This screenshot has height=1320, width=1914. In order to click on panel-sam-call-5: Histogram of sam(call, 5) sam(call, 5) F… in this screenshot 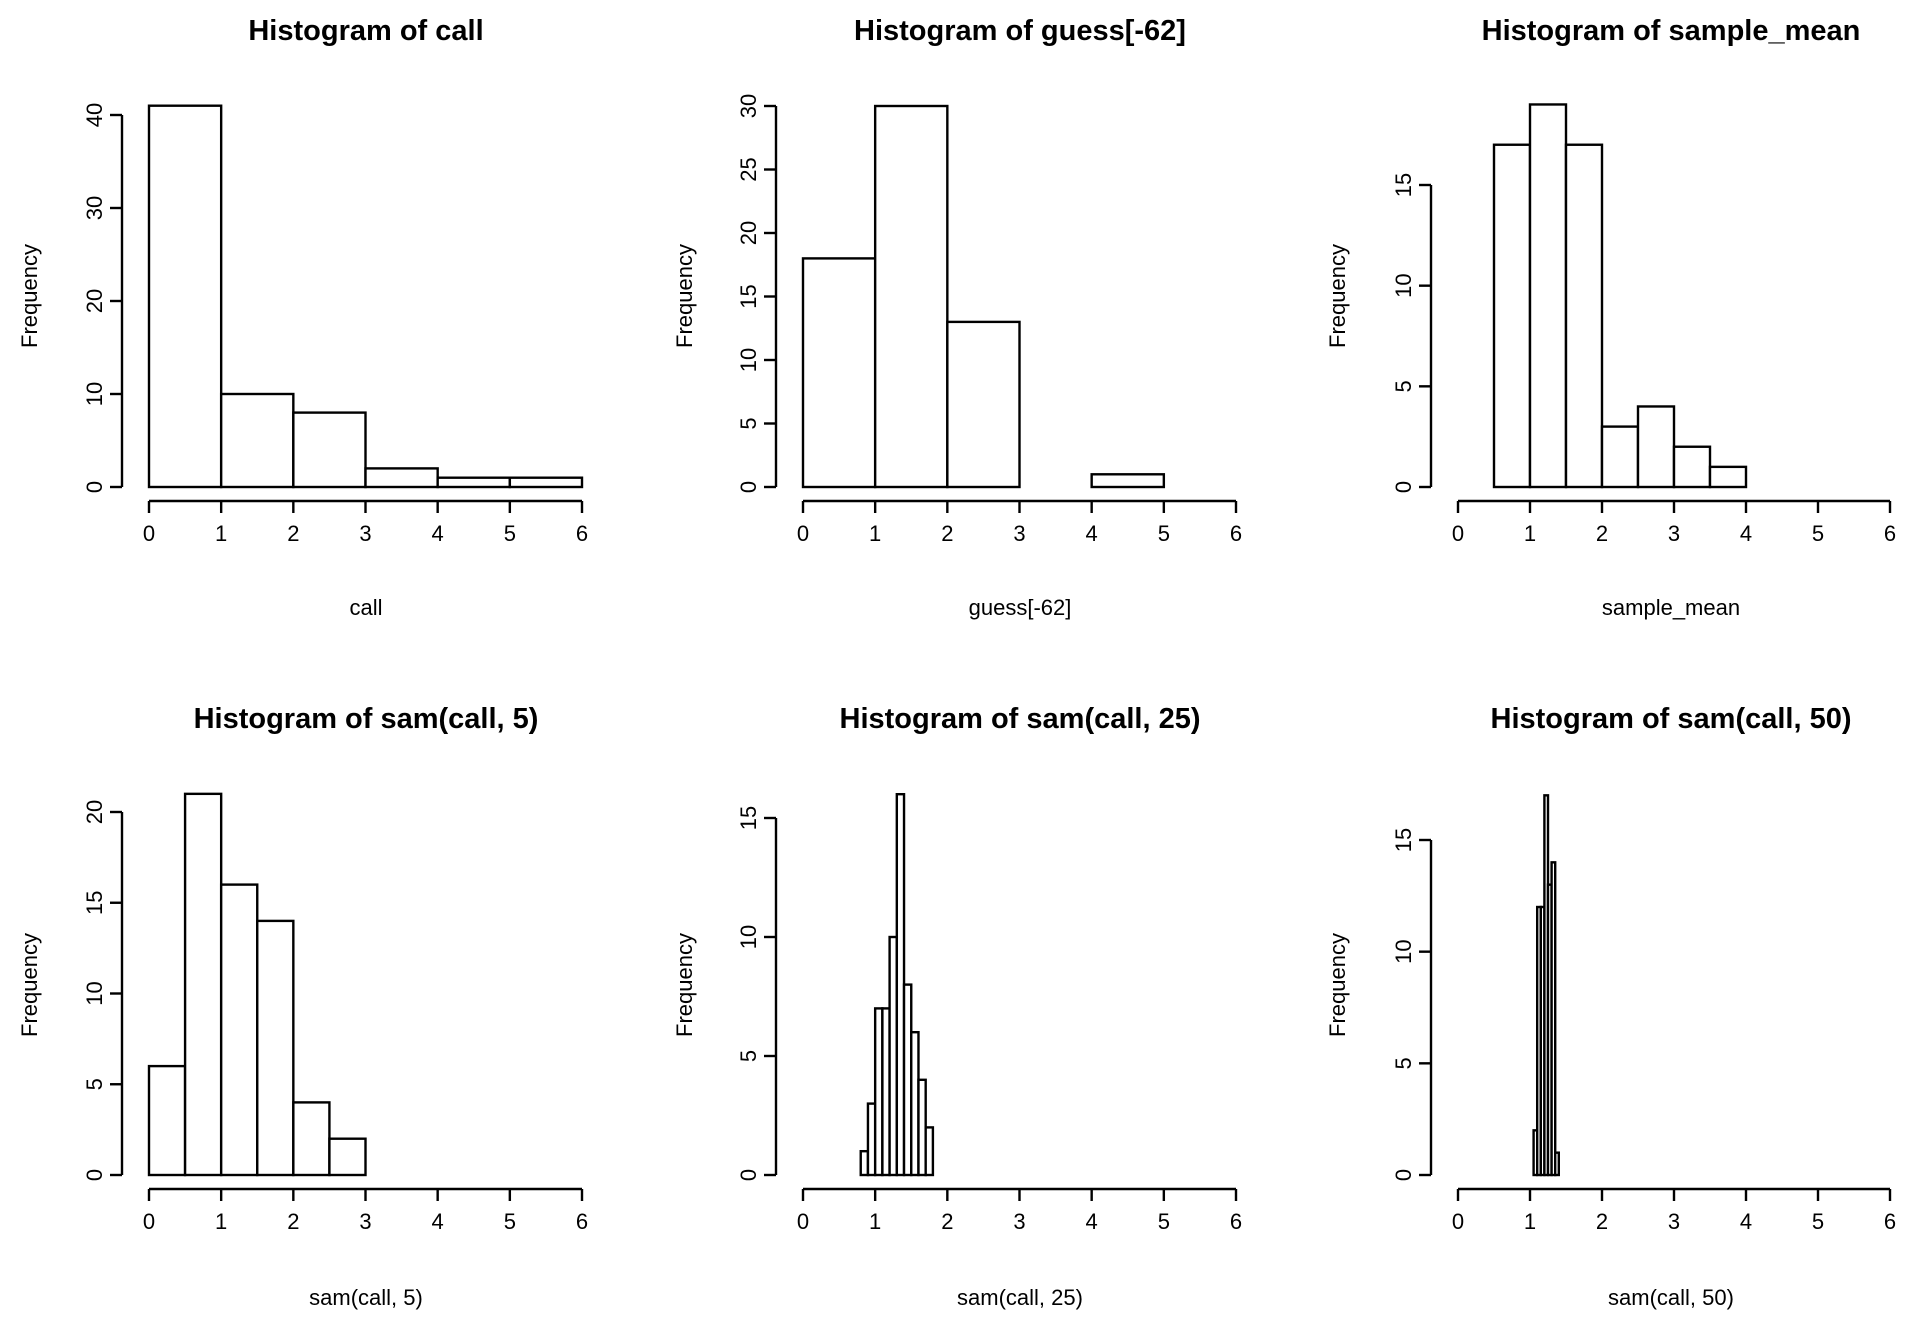, I will do `click(302, 1006)`.